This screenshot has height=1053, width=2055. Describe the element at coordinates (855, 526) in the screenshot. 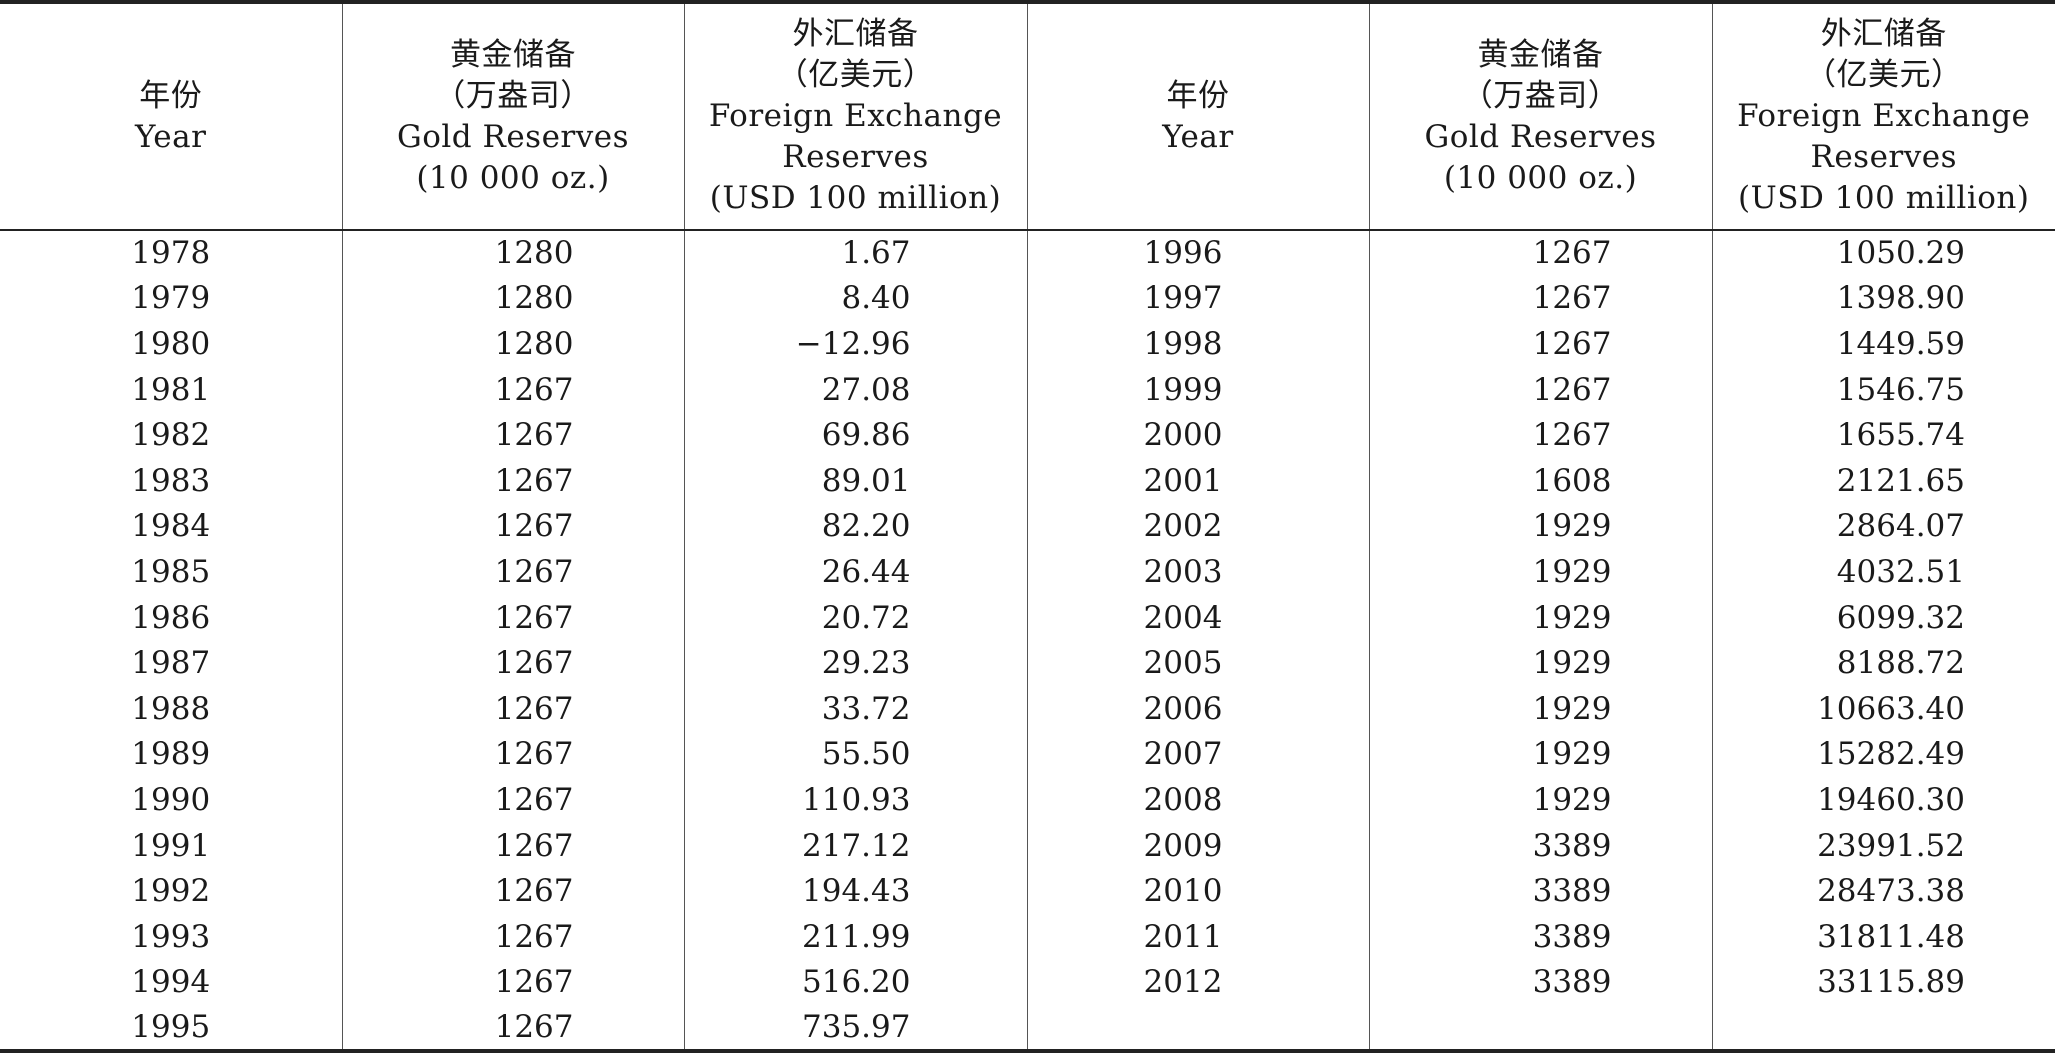

I see `cell-fx-left: 82.20` at that location.